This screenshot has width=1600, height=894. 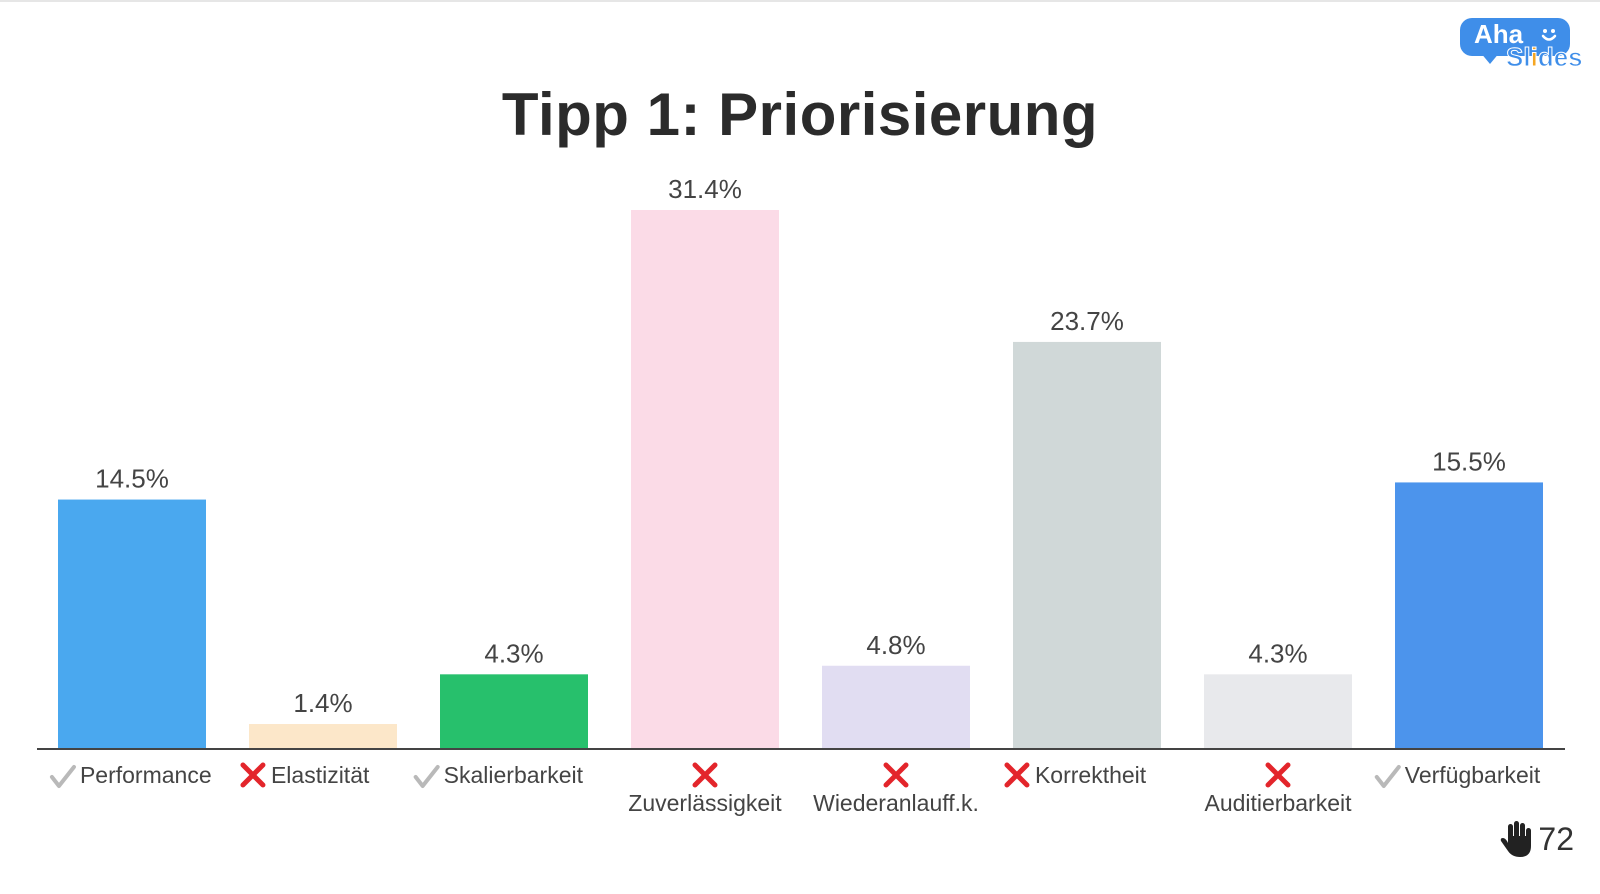 What do you see at coordinates (1490, 58) in the screenshot?
I see `logo-bubble-tail` at bounding box center [1490, 58].